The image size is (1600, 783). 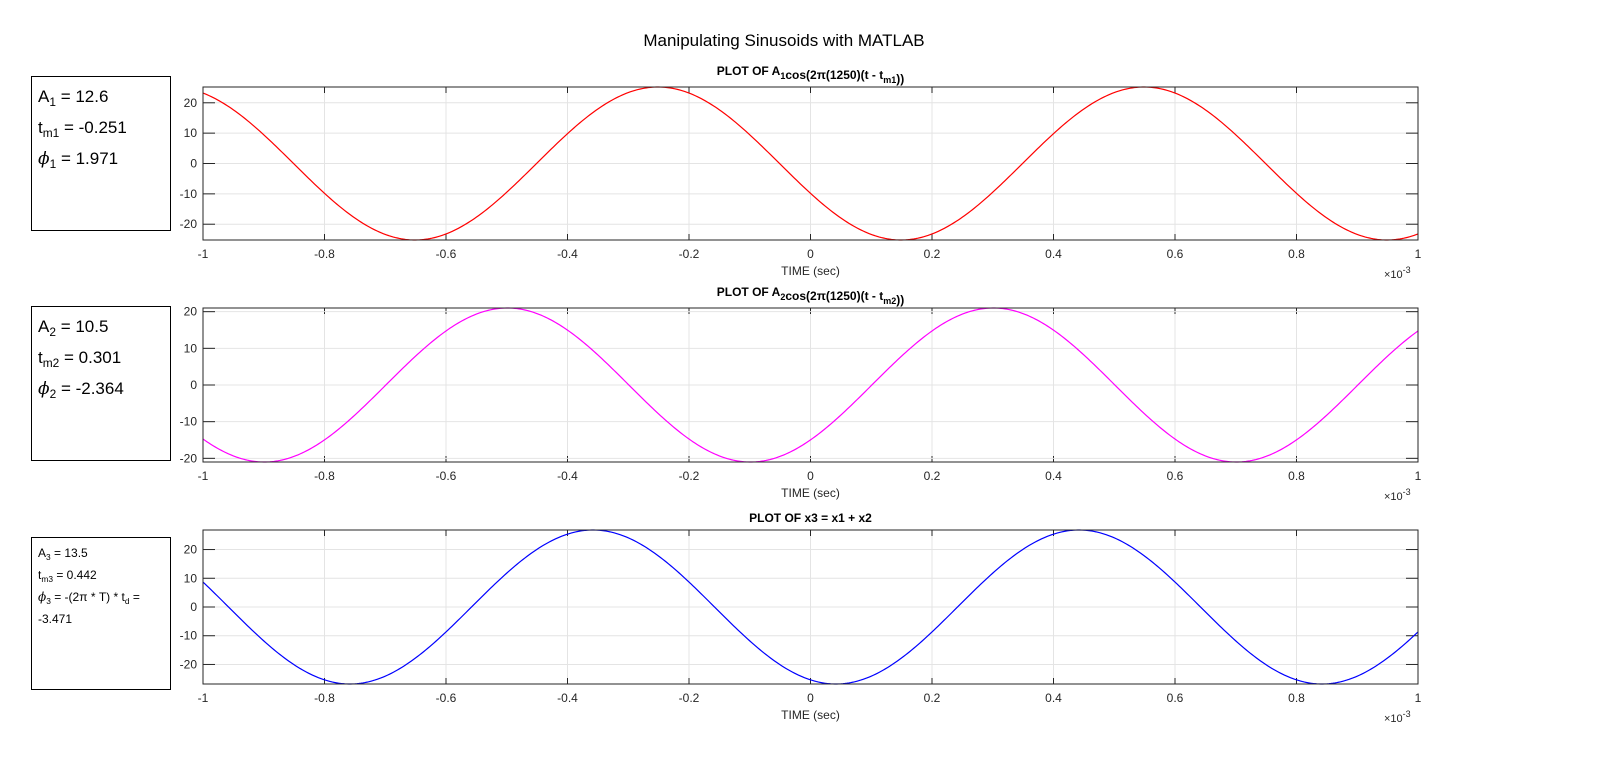 I want to click on info-phase: ϕ3 = -(2π * T) * td =, so click(x=89, y=598).